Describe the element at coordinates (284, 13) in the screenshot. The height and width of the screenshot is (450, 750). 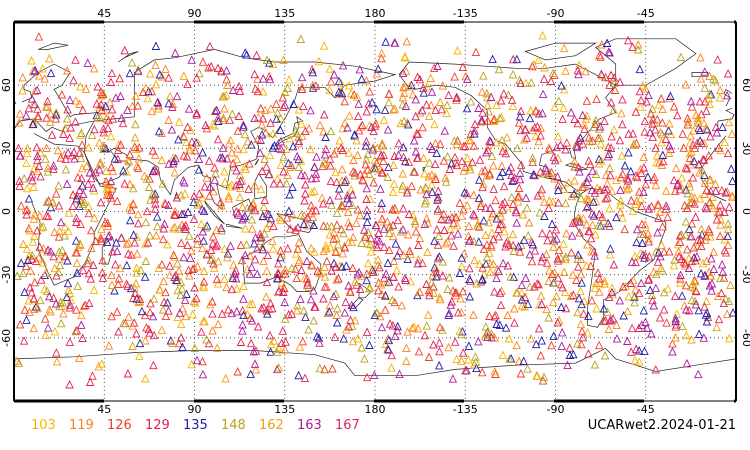
I see `top-lon-label: 135` at that location.